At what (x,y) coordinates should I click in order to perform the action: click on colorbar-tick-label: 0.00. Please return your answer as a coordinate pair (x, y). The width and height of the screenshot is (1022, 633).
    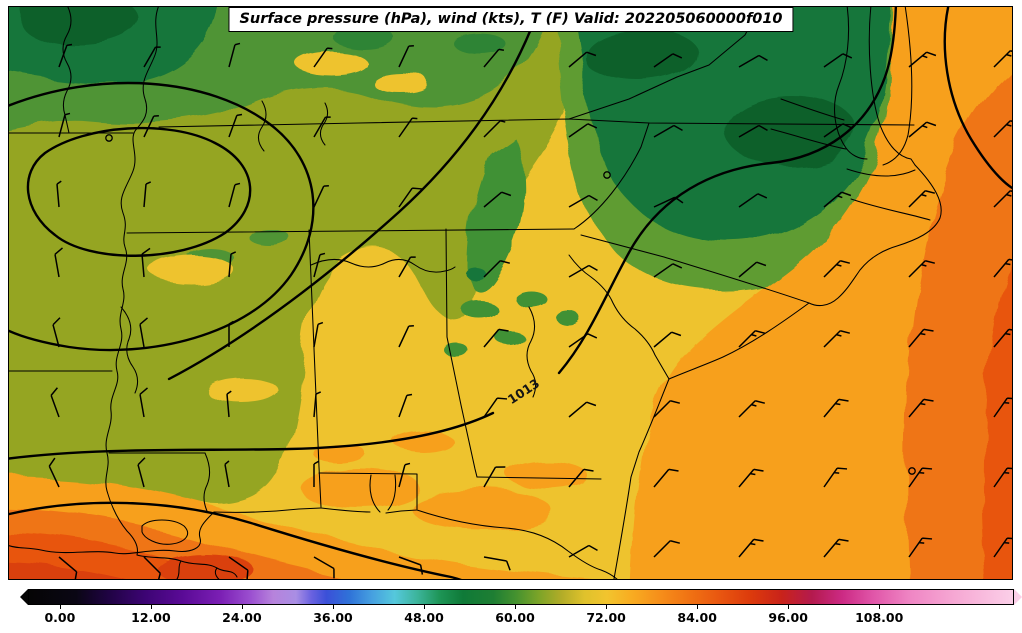
    Looking at the image, I should click on (60, 617).